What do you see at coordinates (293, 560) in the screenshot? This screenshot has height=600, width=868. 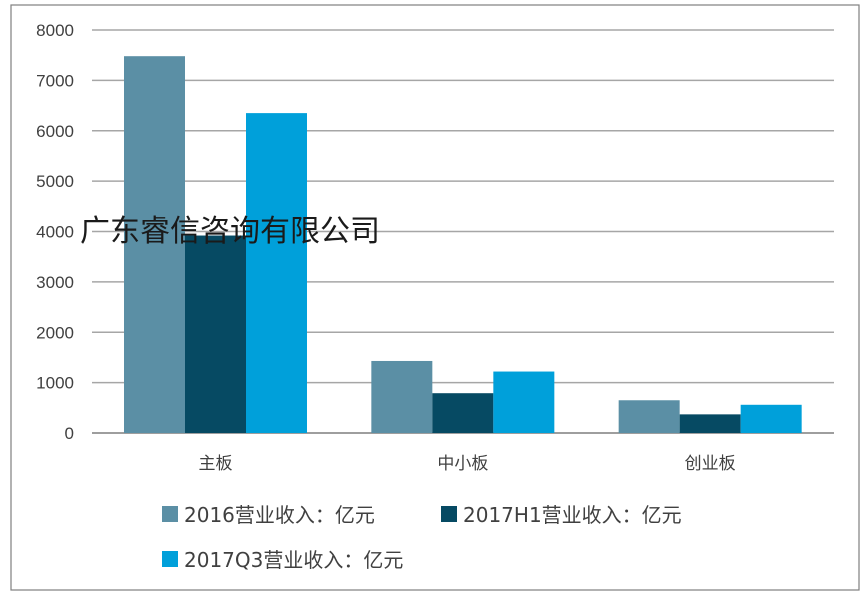 I see `legend-label: 2017Q3营业收入：亿元` at bounding box center [293, 560].